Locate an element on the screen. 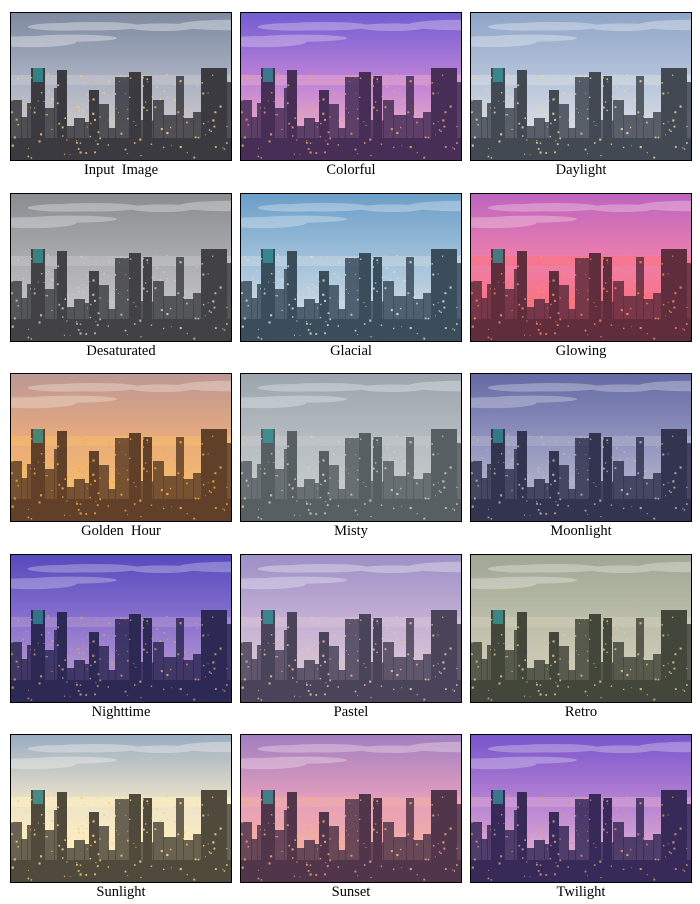 This screenshot has height=904, width=700. panel-caption: Twilight is located at coordinates (581, 892).